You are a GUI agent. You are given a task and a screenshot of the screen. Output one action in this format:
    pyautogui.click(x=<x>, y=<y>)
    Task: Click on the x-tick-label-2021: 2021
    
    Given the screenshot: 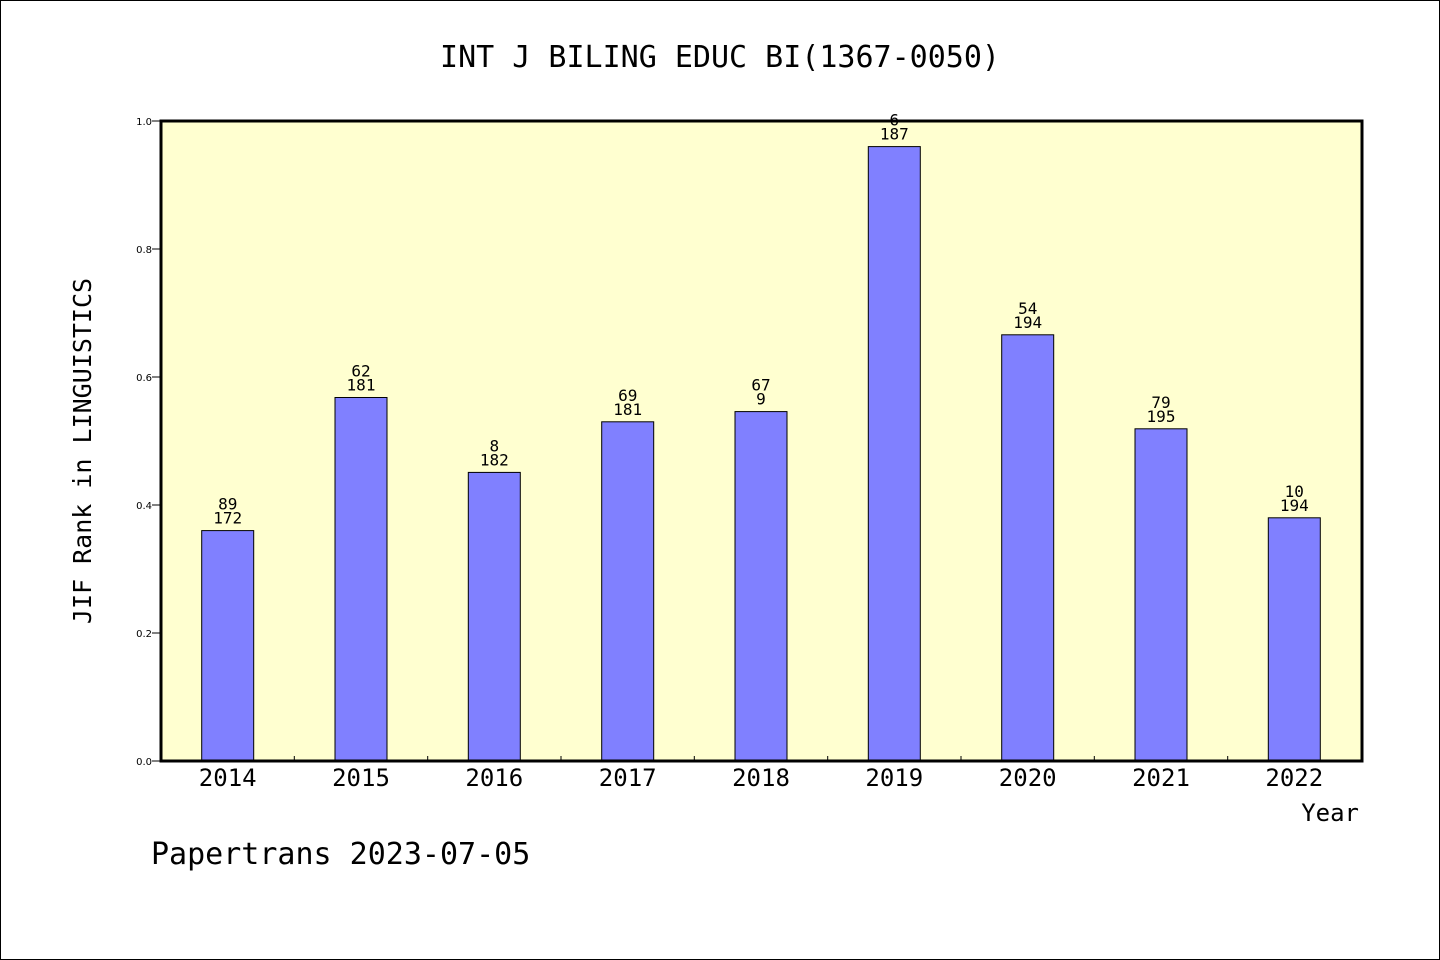 What is the action you would take?
    pyautogui.click(x=1161, y=778)
    